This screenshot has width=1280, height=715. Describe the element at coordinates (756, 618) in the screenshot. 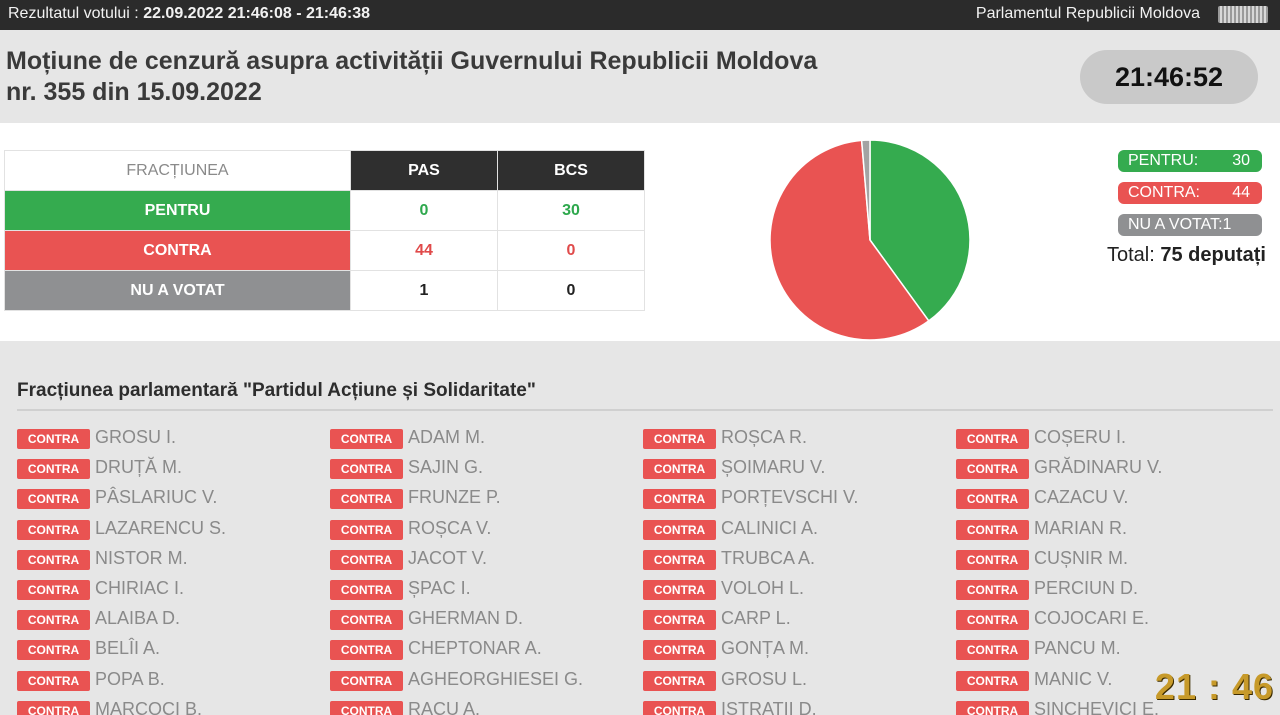

I see `deputy-name: CARP L.` at that location.